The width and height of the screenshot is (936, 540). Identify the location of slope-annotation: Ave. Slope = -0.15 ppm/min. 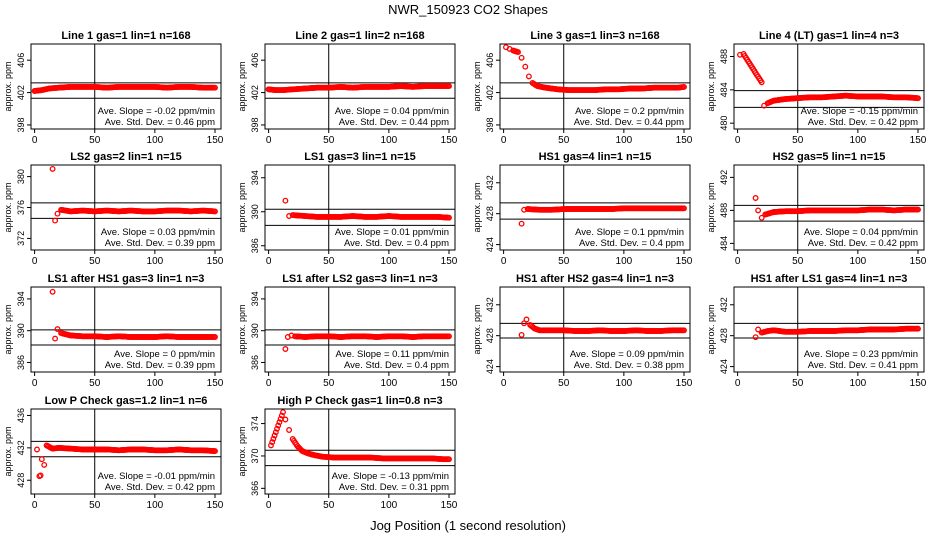
(859, 111).